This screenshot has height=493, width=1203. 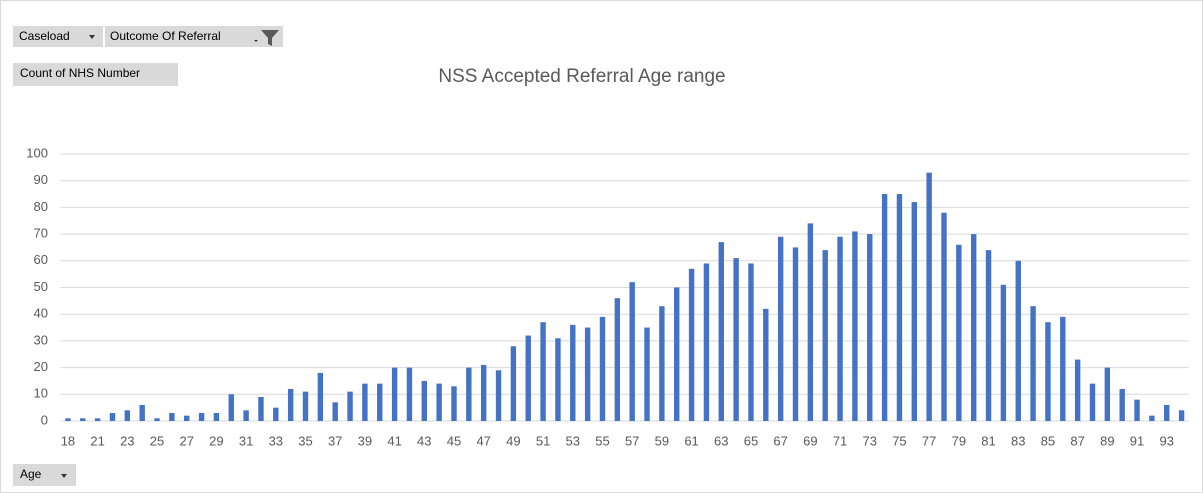 I want to click on x-tick-label: 25, so click(x=157, y=440).